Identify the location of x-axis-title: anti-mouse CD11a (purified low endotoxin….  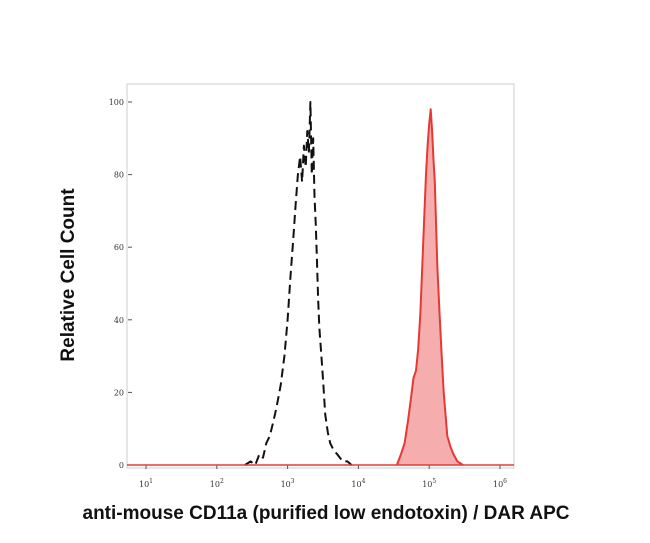
(326, 513).